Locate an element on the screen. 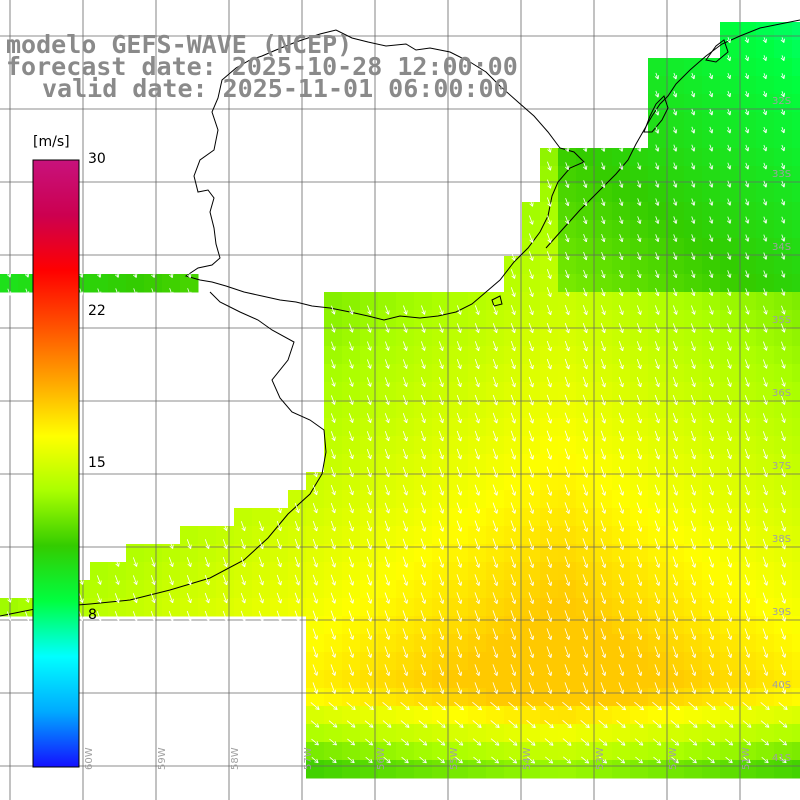  lon-label: 56W is located at coordinates (381, 758).